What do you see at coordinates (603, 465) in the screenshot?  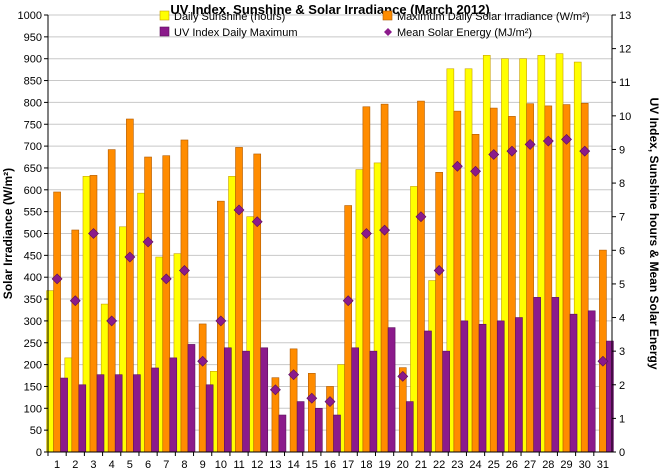 I see `x-tick-label: 31` at bounding box center [603, 465].